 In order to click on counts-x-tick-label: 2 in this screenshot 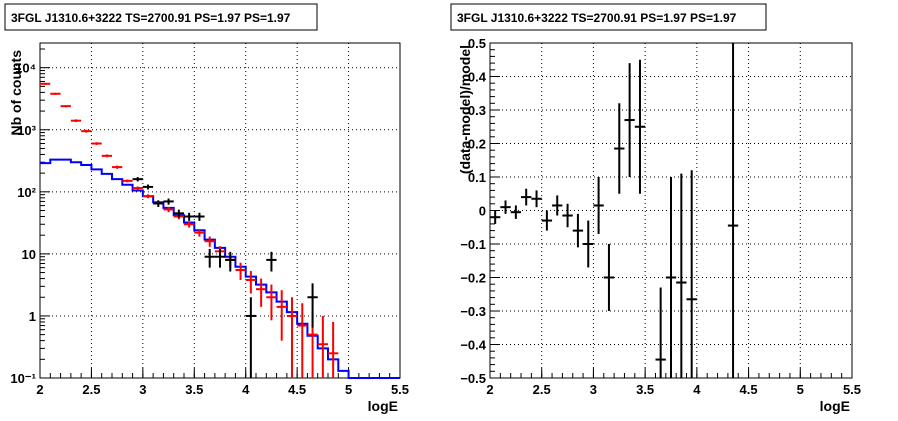, I will do `click(39, 389)`.